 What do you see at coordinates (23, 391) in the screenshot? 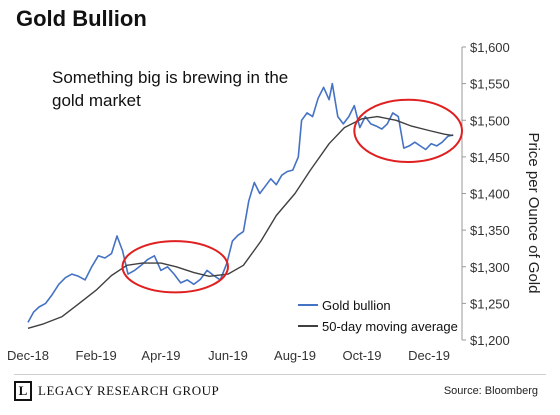
I see `legacy-logo-icon: L` at bounding box center [23, 391].